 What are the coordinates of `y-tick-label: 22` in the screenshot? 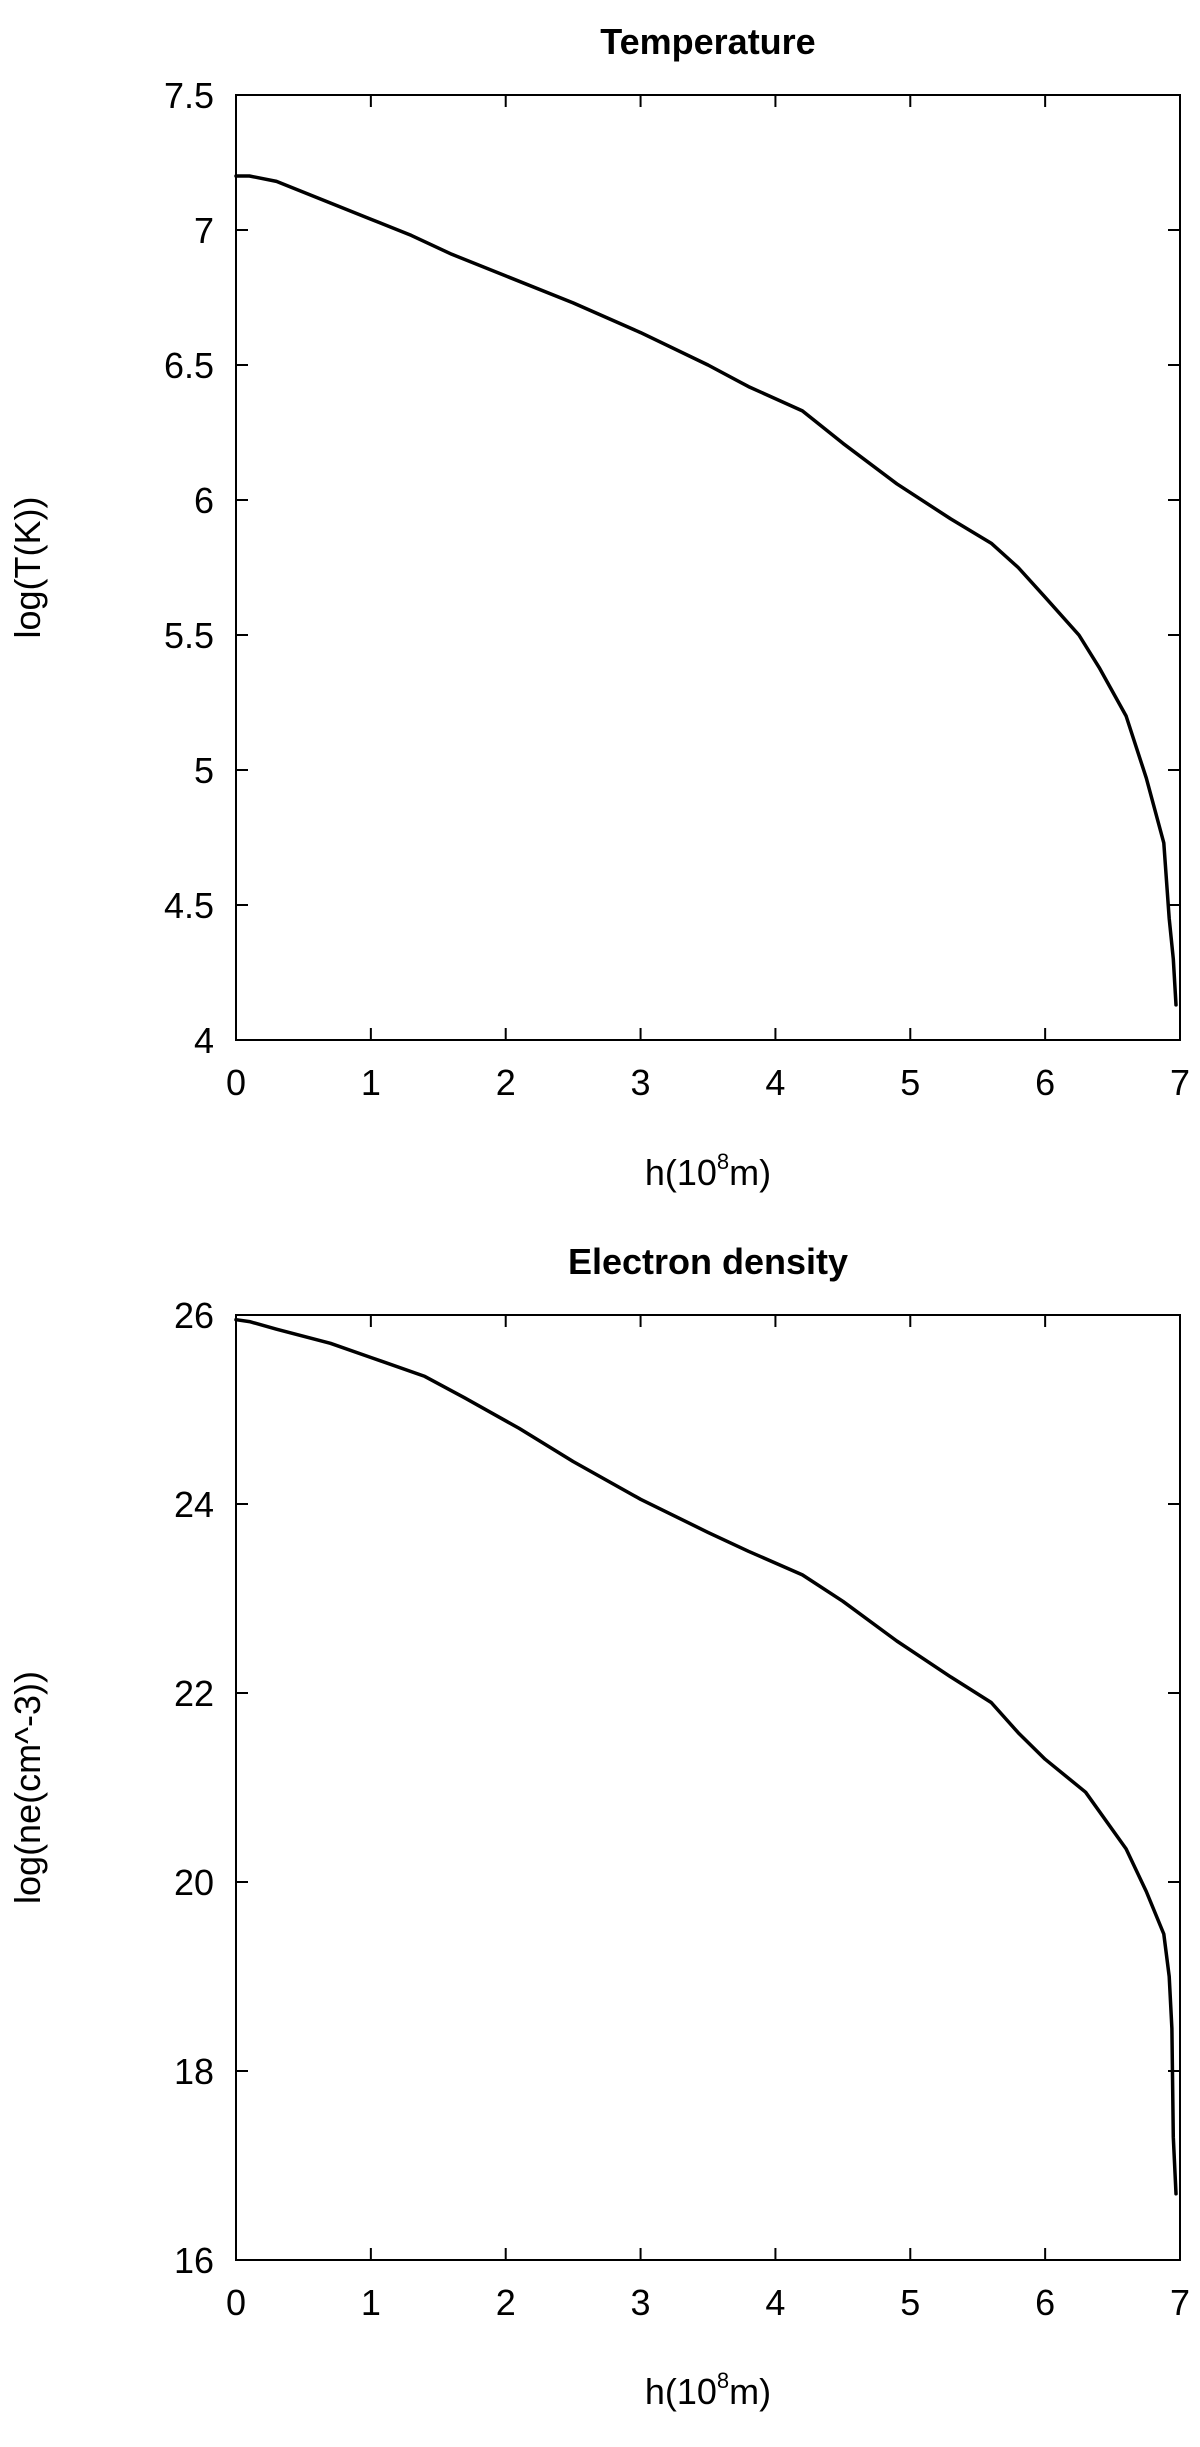 It's located at (194, 1693).